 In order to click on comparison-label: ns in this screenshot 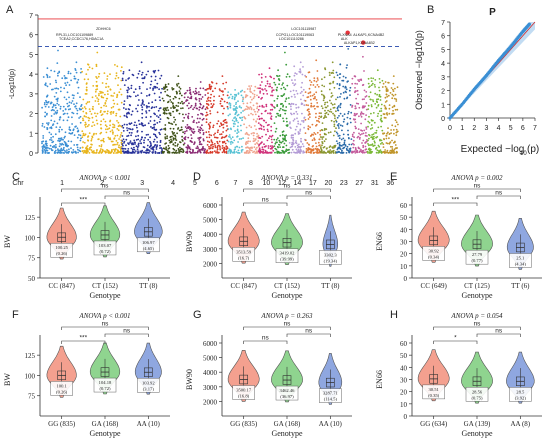, I will do `click(266, 200)`.